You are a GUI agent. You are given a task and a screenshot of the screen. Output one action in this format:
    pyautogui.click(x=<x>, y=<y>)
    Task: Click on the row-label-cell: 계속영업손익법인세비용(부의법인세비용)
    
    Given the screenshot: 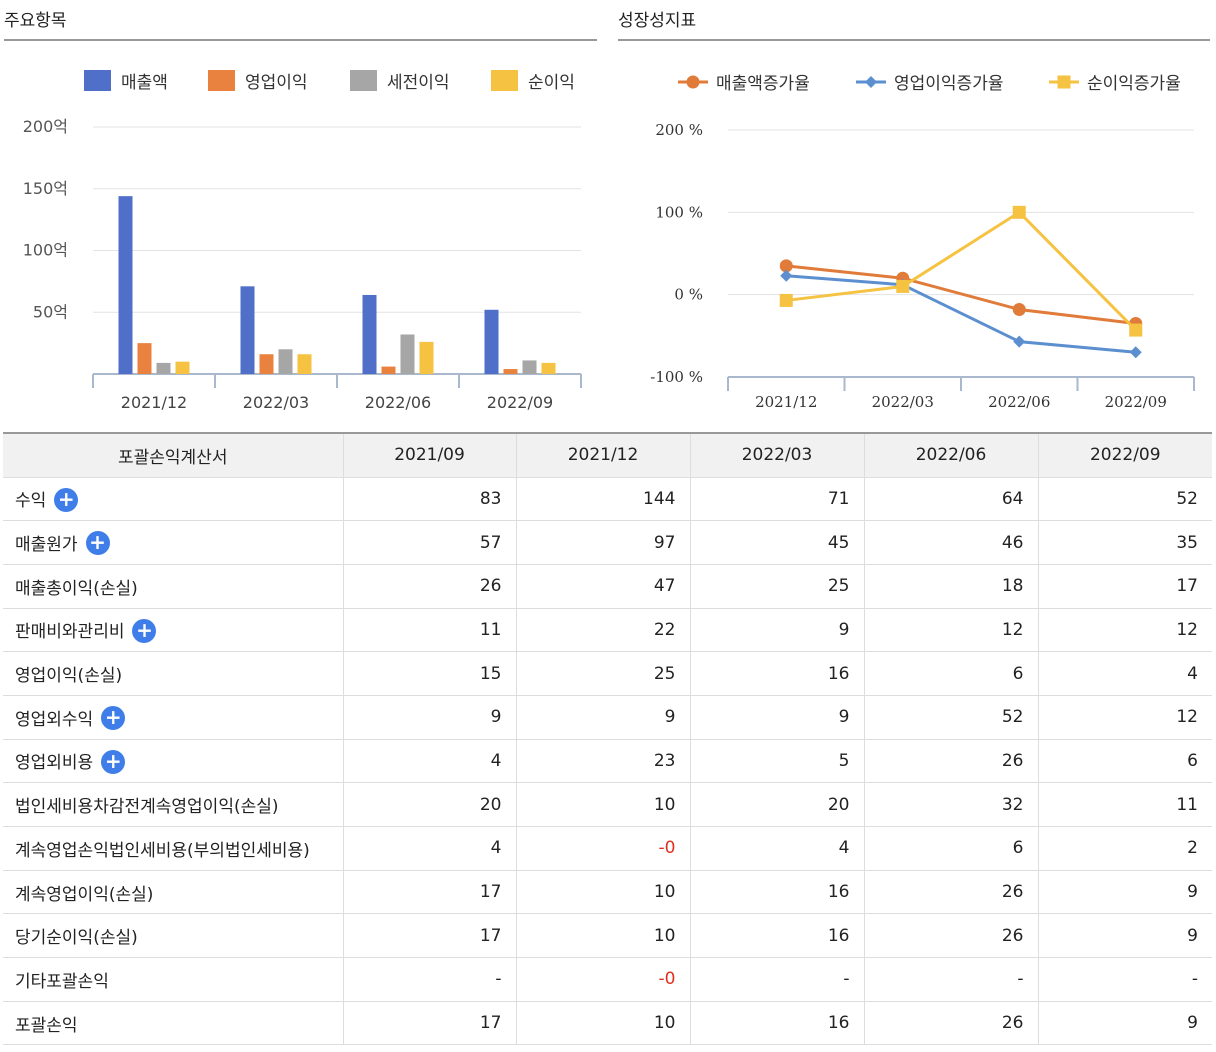 What is the action you would take?
    pyautogui.click(x=173, y=848)
    